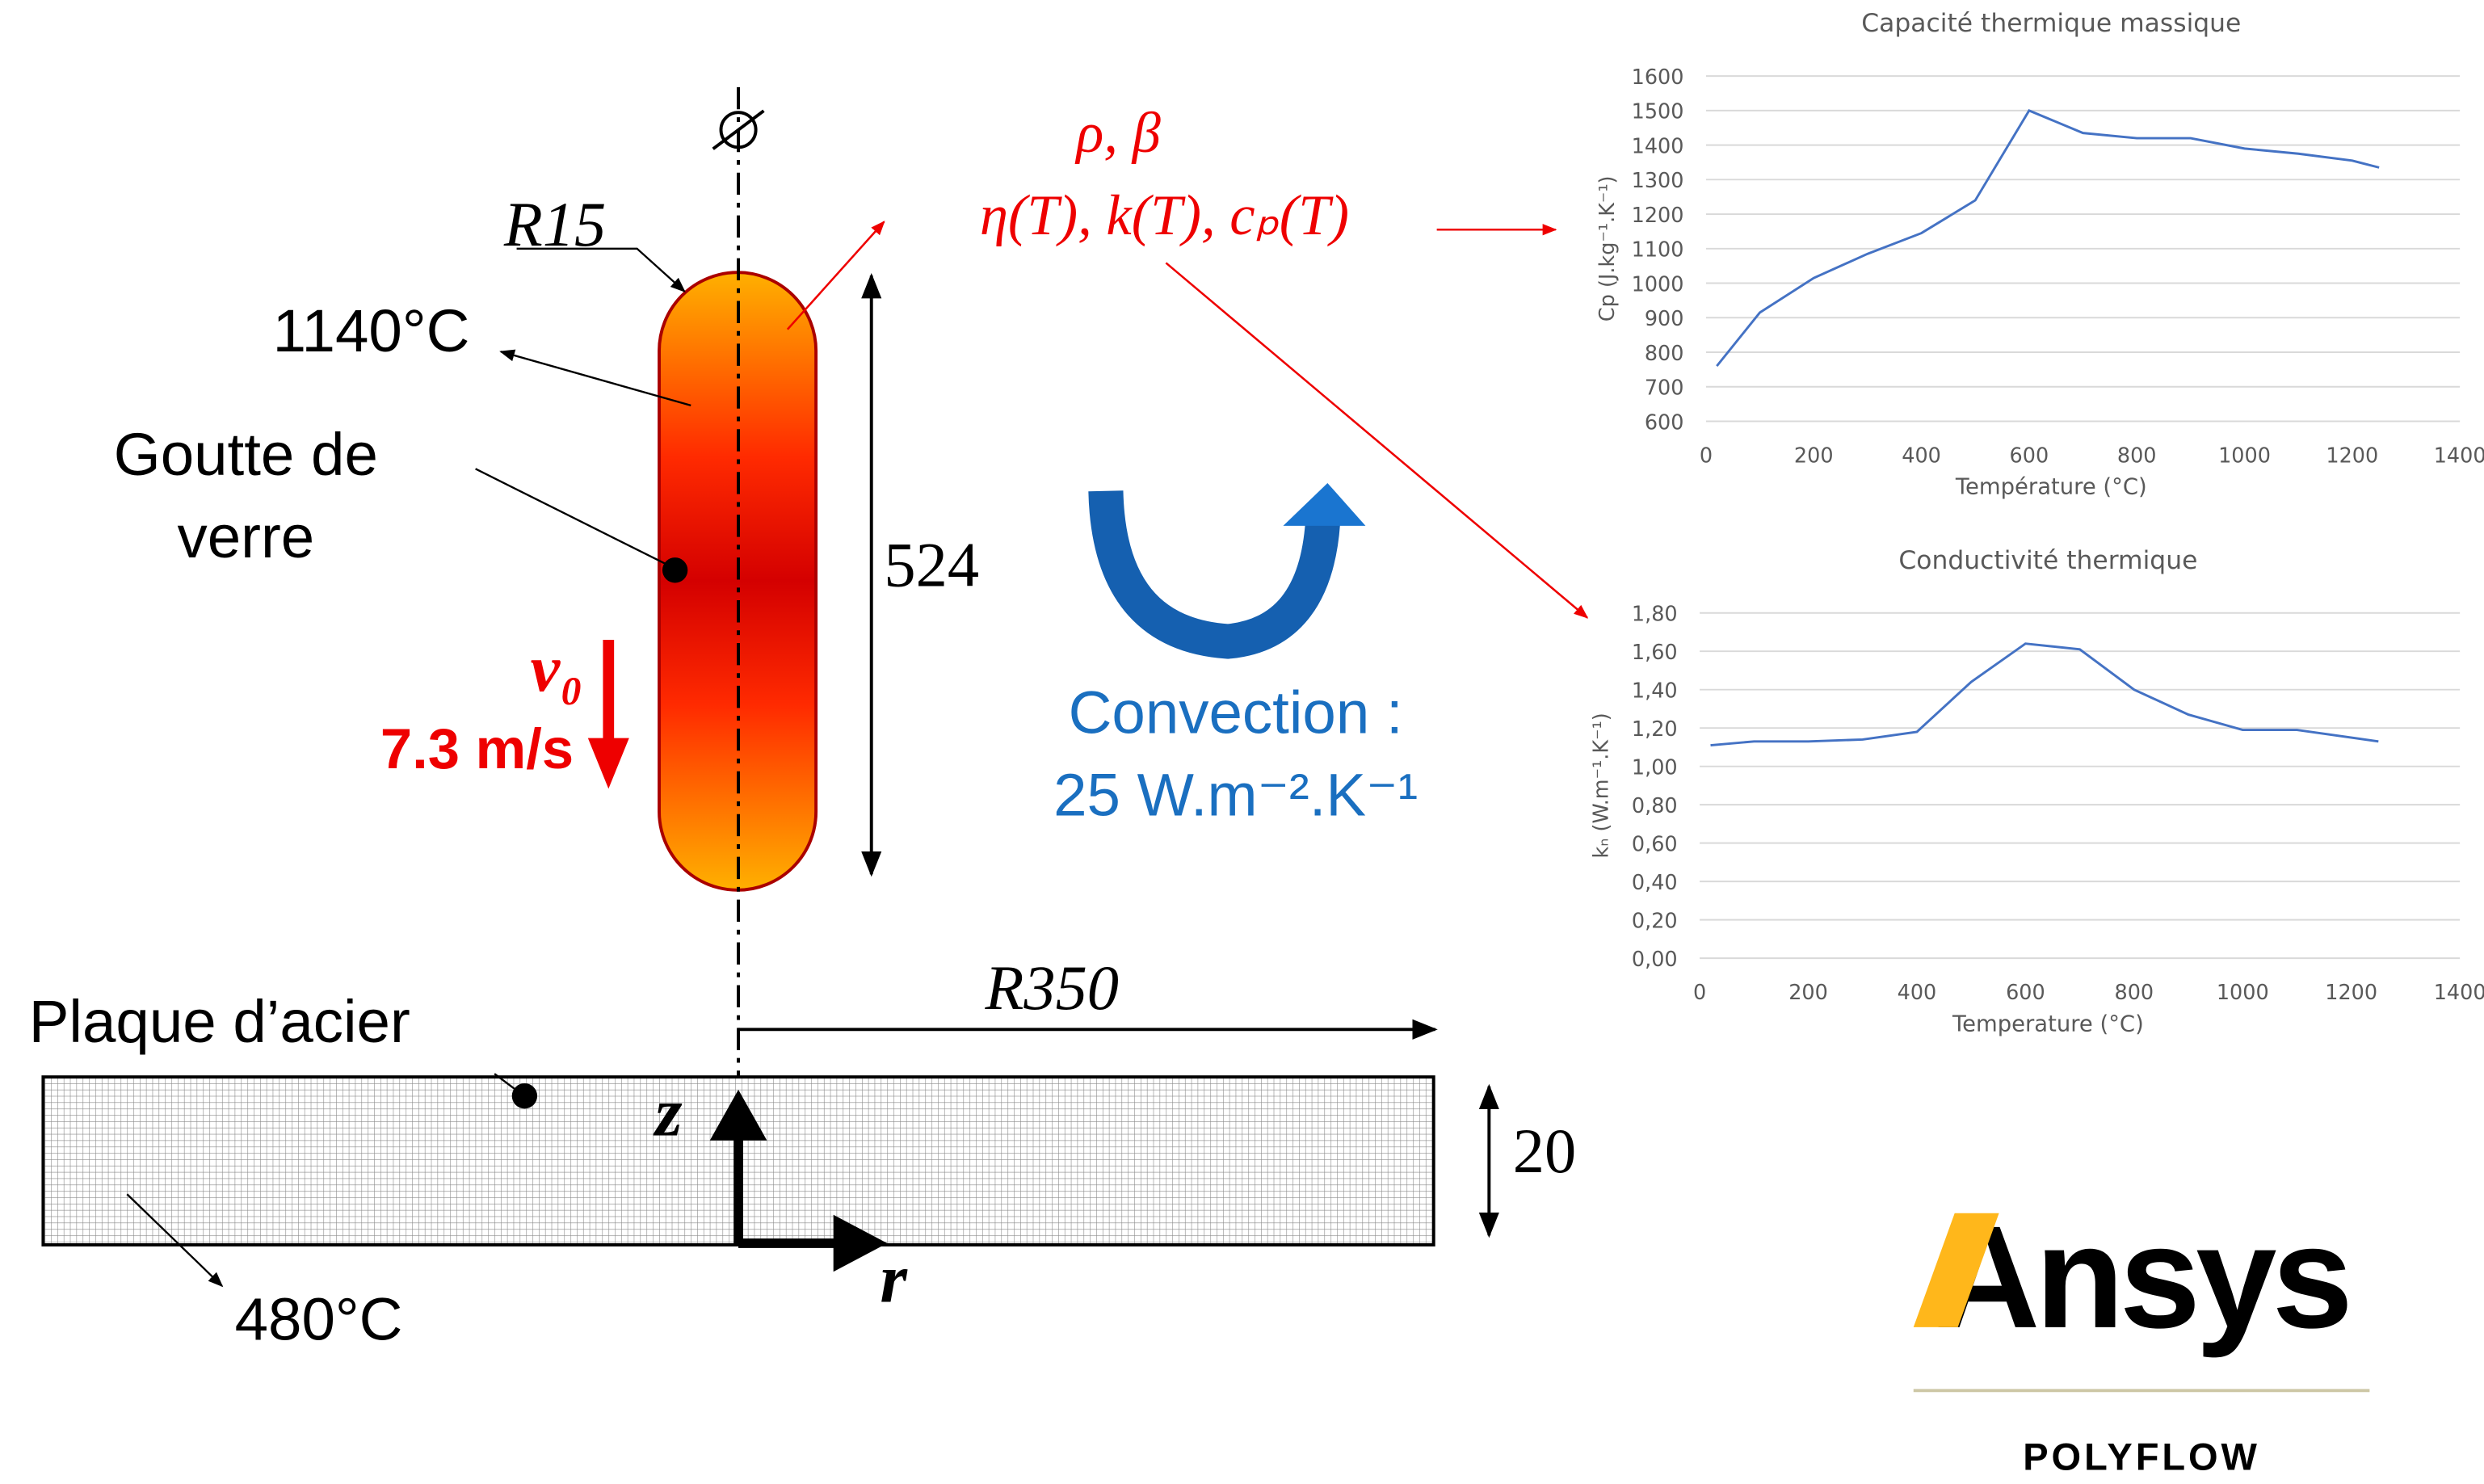  I want to click on velocity-arrow-head, so click(608, 763).